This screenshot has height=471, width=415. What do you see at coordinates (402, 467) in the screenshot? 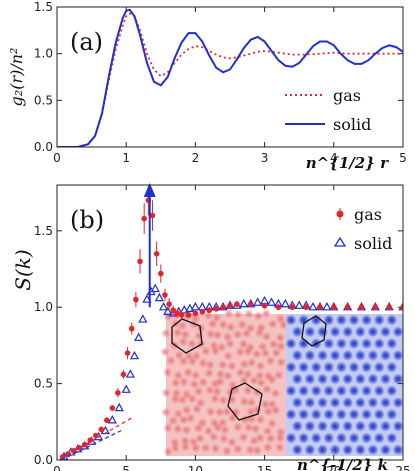
I see `b-xtick-label: 25` at bounding box center [402, 467].